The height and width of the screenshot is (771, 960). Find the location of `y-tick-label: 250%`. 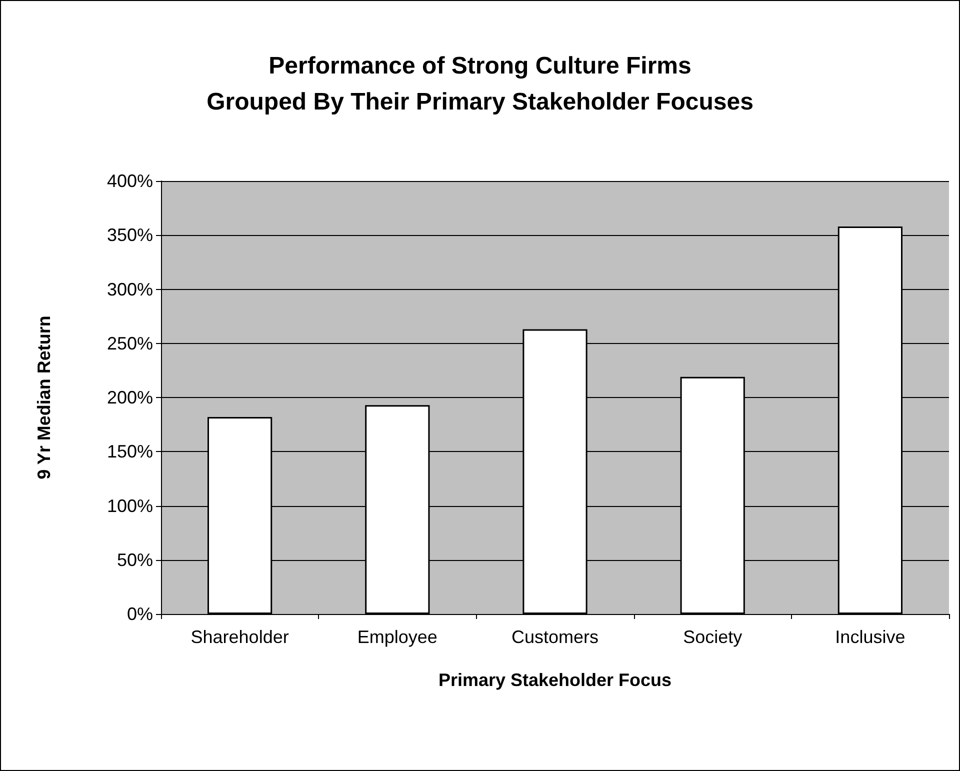

y-tick-label: 250% is located at coordinates (129, 343).